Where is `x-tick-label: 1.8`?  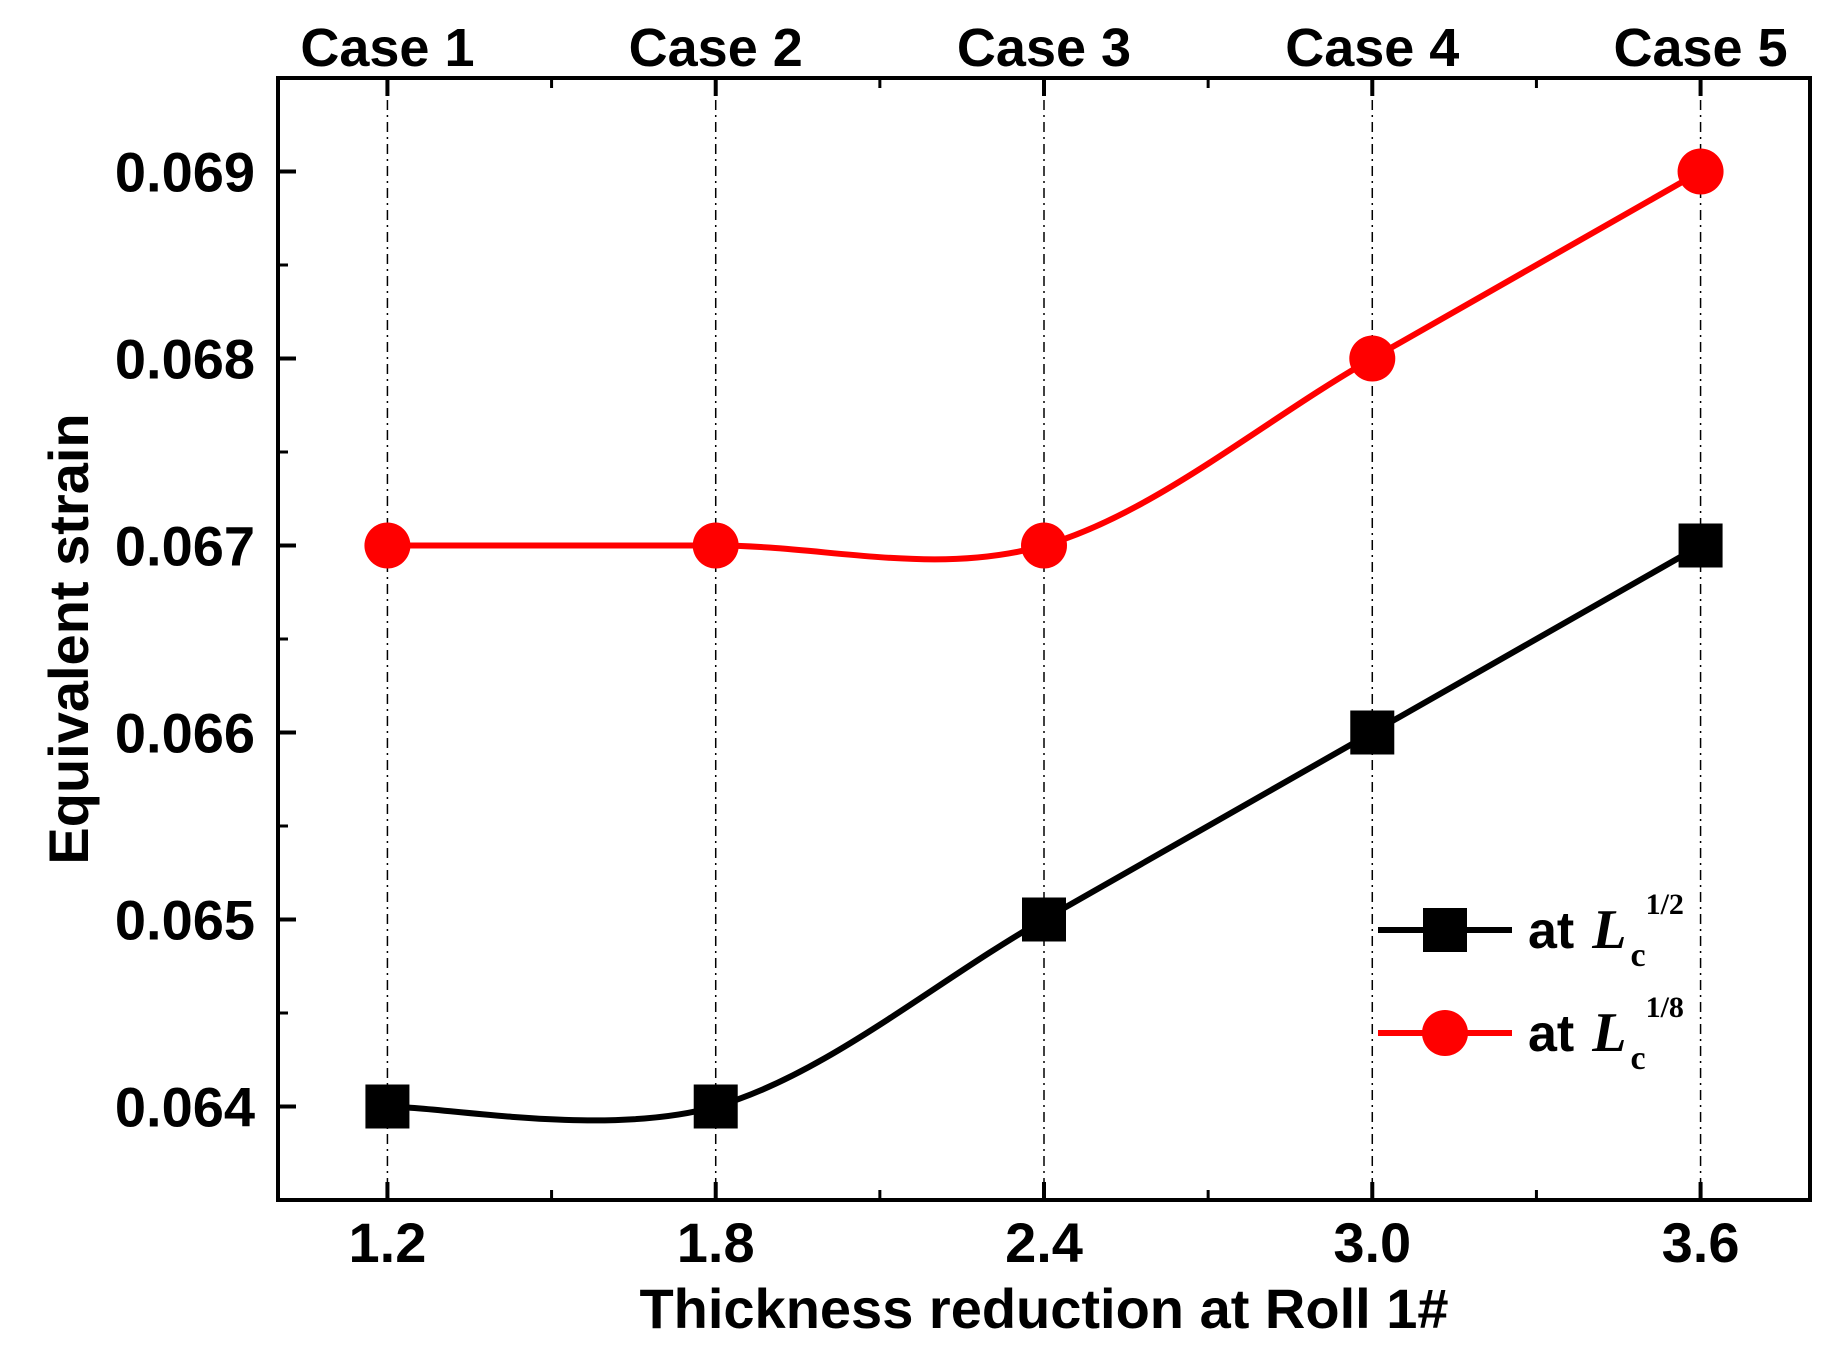
x-tick-label: 1.8 is located at coordinates (716, 1242).